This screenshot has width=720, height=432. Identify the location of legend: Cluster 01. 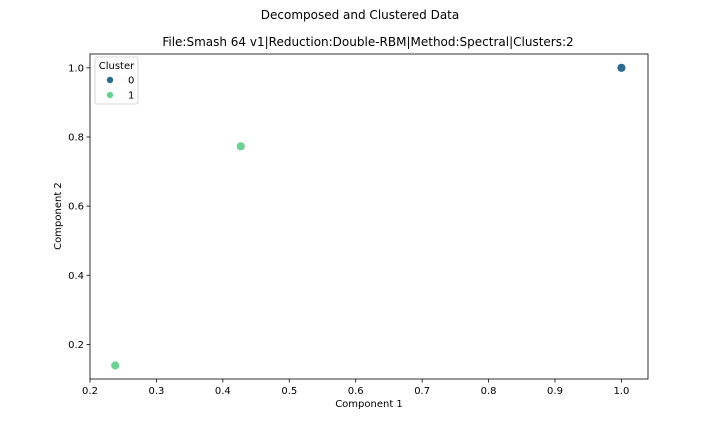
(116, 80).